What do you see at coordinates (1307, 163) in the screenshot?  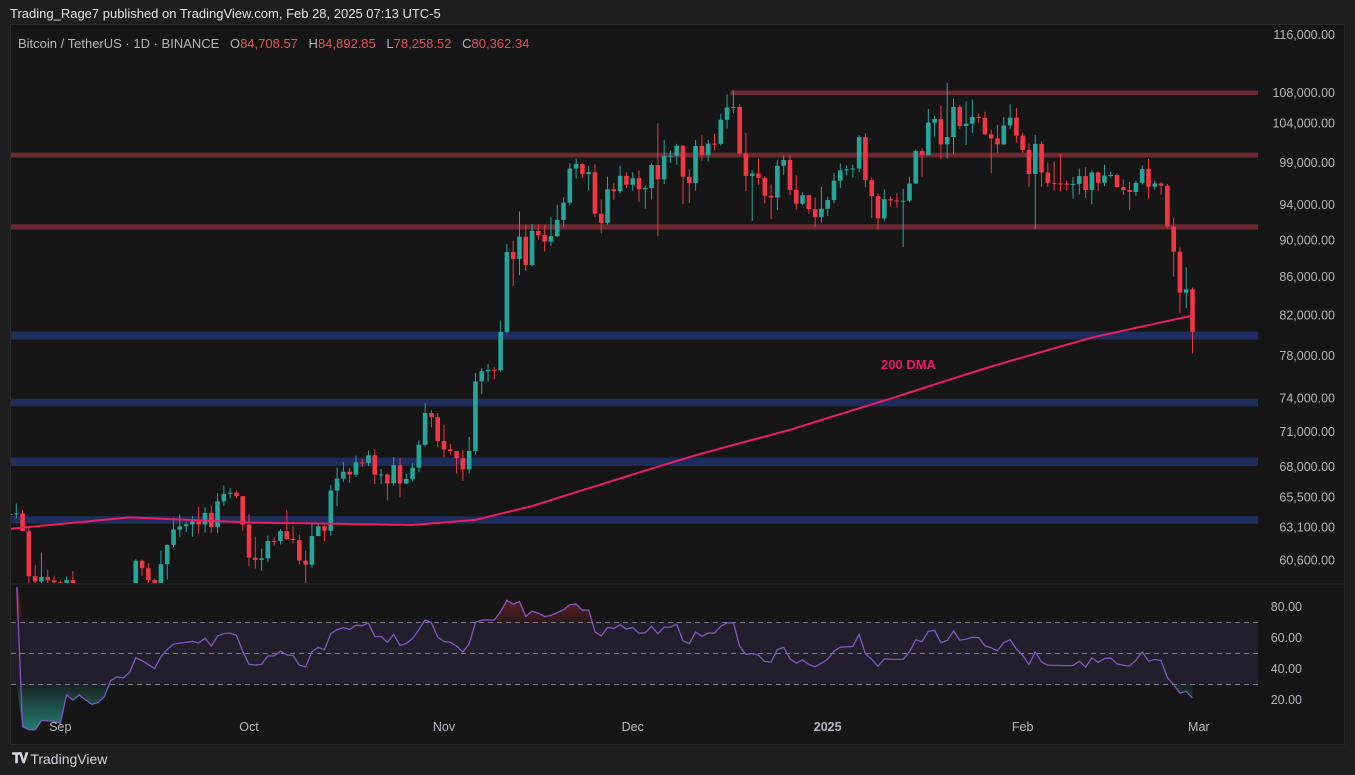 I see `price-tick-label: 99,000.00` at bounding box center [1307, 163].